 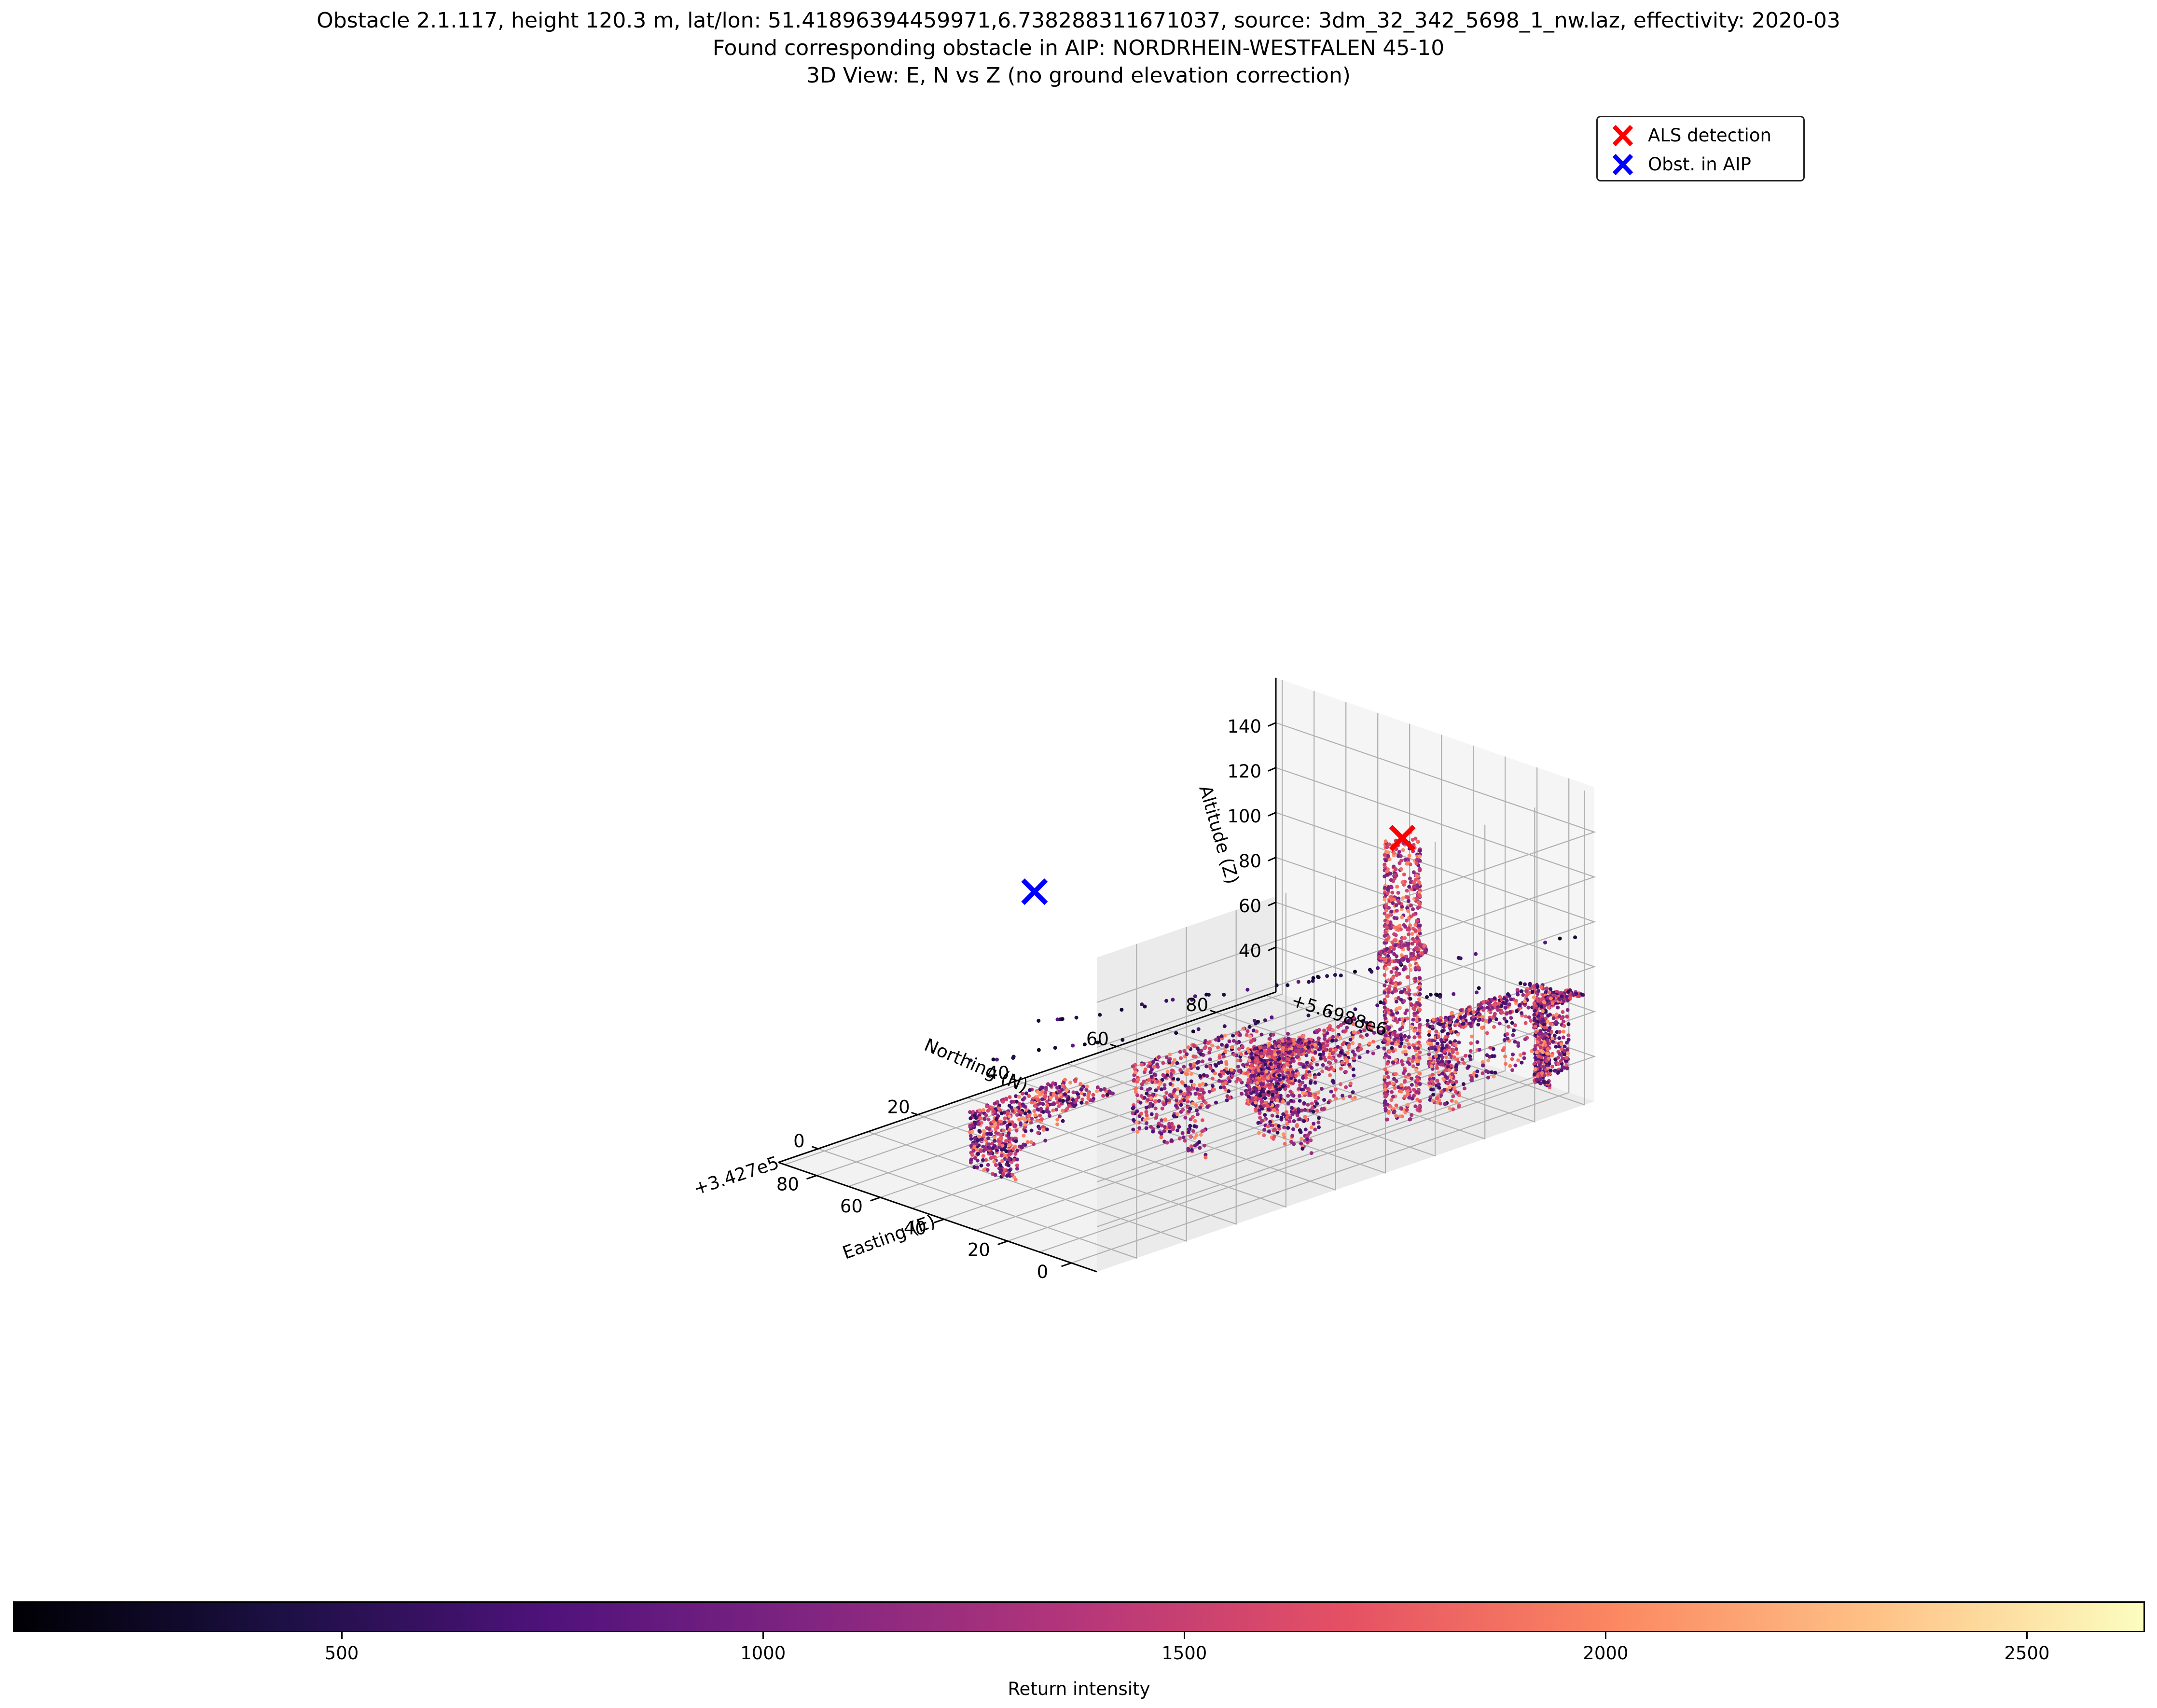 I want to click on point-cloud, so click(x=1276, y=1006).